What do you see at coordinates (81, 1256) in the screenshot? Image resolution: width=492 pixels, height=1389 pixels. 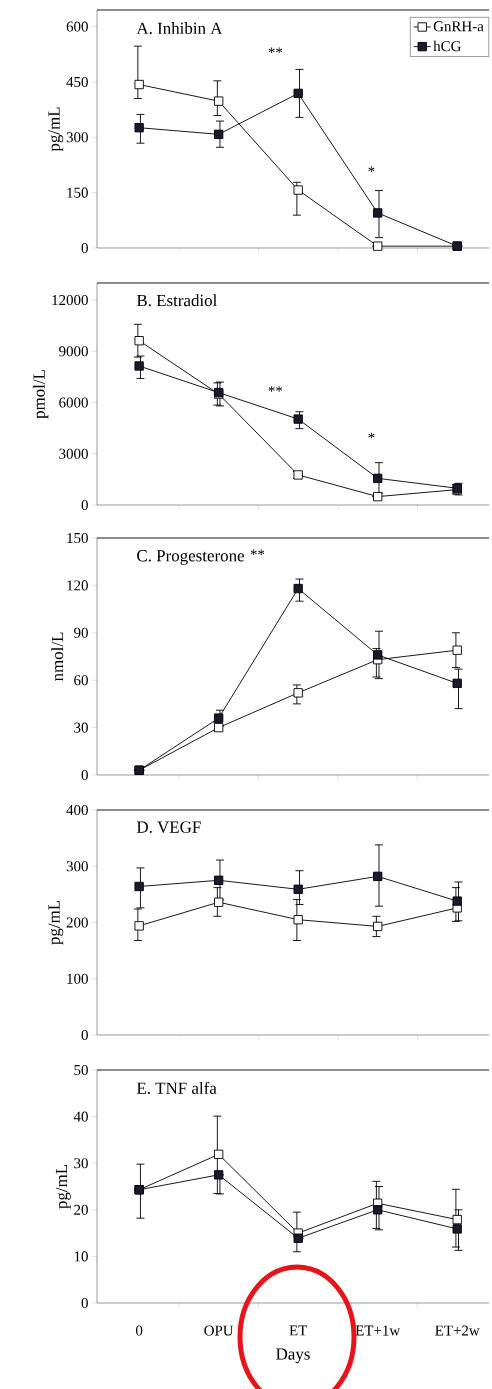 I see `y-tick-label: 10` at bounding box center [81, 1256].